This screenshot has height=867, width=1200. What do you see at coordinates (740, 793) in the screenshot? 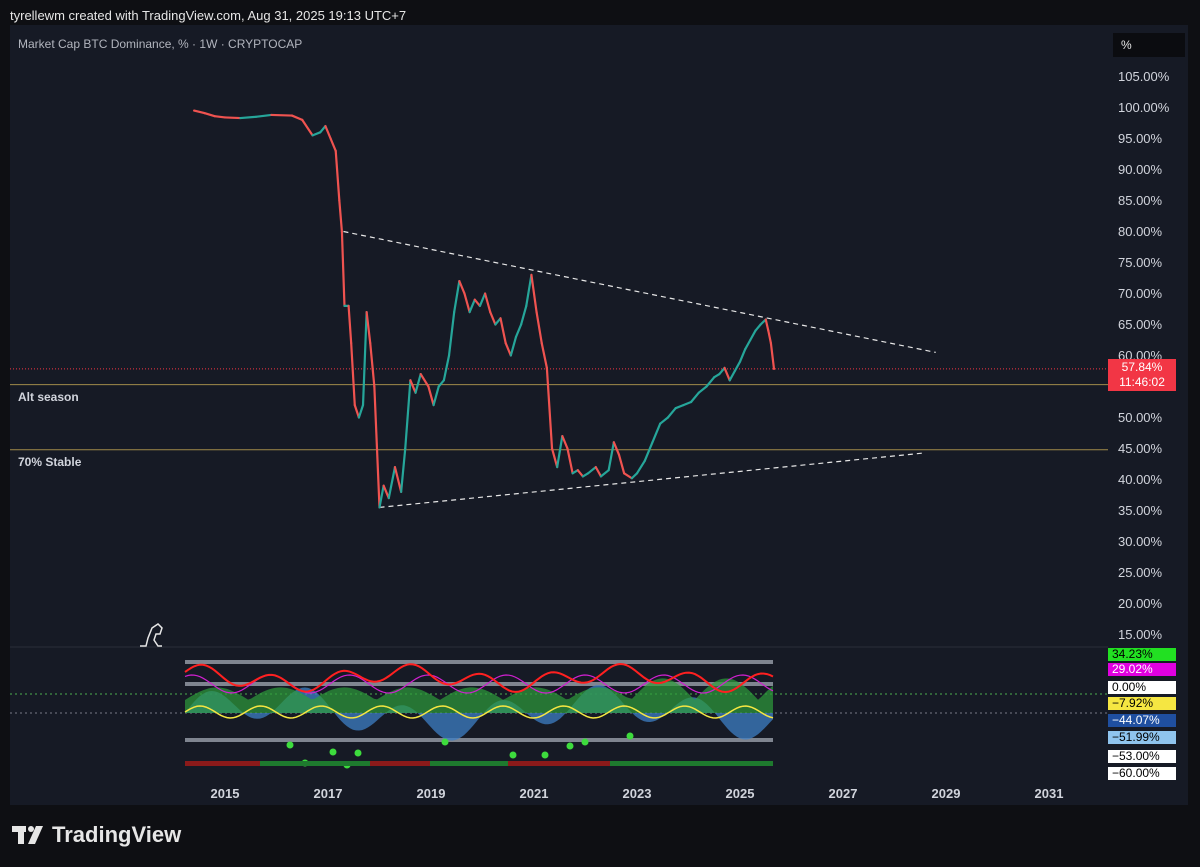
I see `x-tick-label: 2025` at bounding box center [740, 793].